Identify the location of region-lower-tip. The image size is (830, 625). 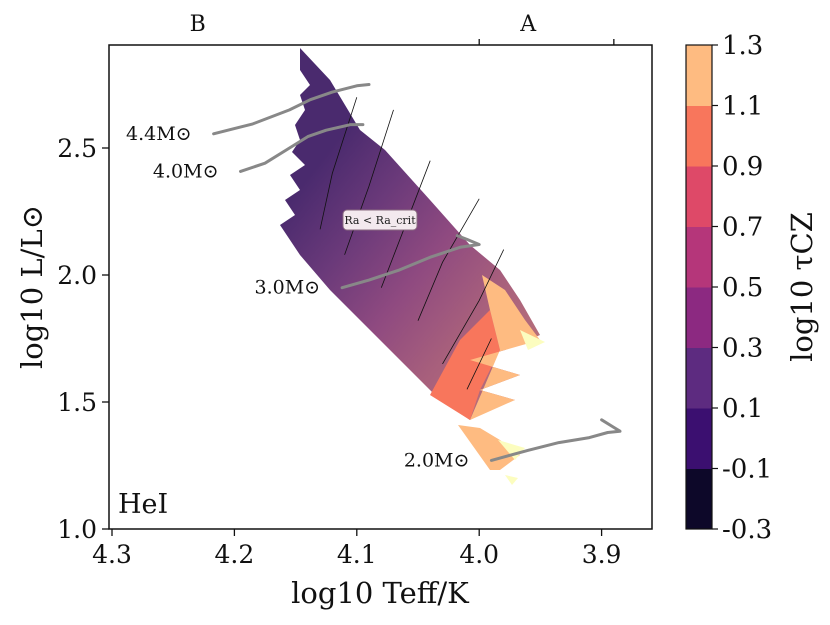
(511, 480).